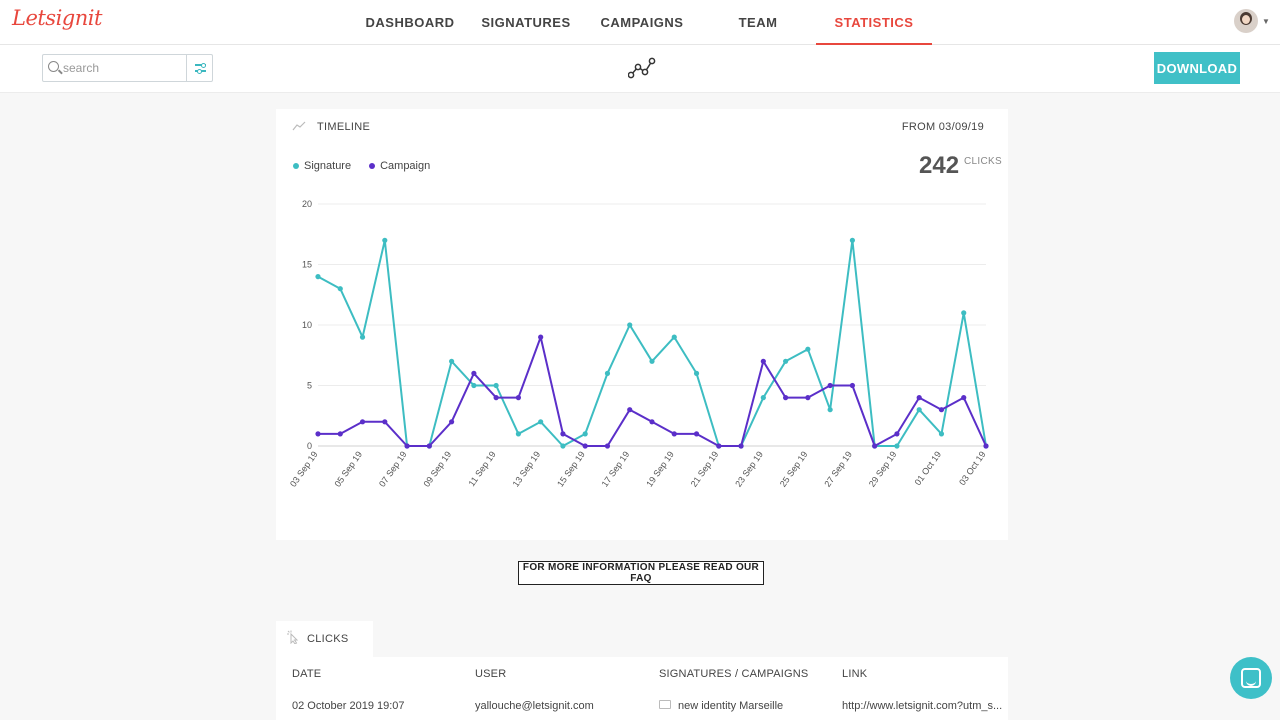 The height and width of the screenshot is (720, 1280). Describe the element at coordinates (309, 386) in the screenshot. I see `y-tick-label: 5` at that location.